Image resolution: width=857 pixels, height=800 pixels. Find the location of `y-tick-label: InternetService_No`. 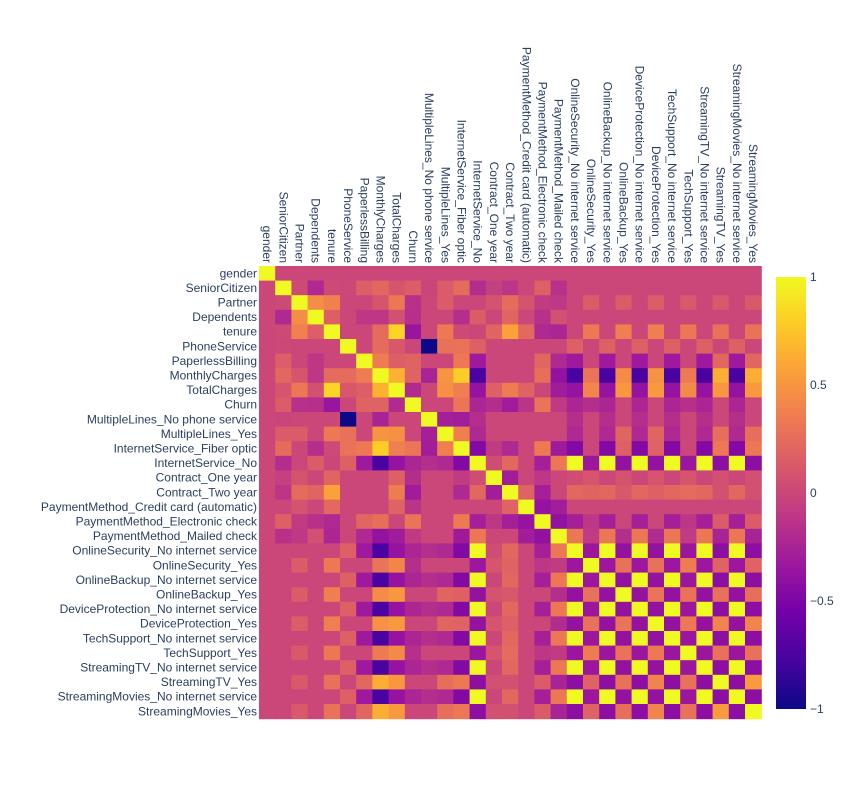

y-tick-label: InternetService_No is located at coordinates (205, 463).